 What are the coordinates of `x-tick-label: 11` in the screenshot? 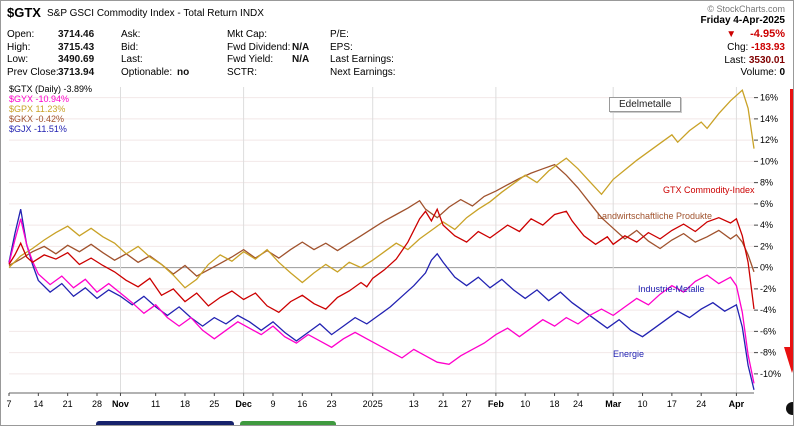 It's located at (155, 404).